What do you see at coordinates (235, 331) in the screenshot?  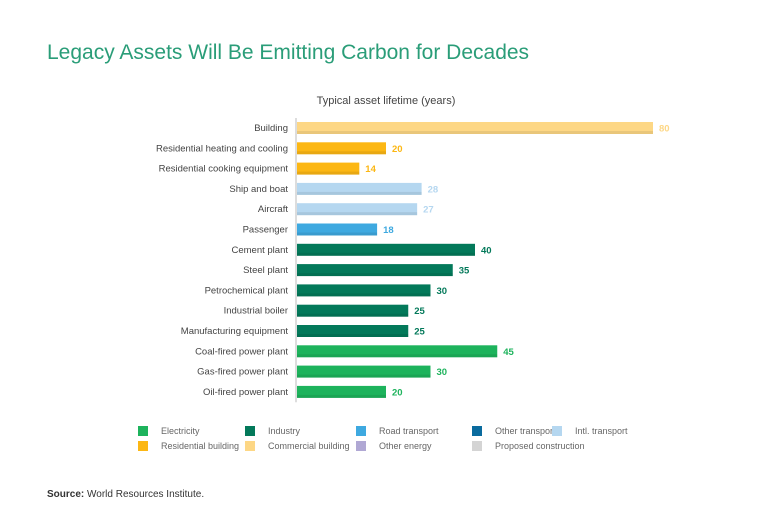 I see `category-label: Manufacturing equipment` at bounding box center [235, 331].